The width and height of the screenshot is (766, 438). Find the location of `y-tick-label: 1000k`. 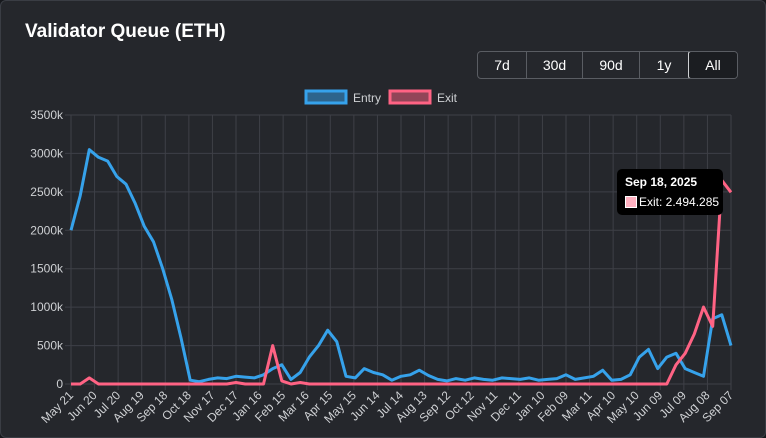

y-tick-label: 1000k is located at coordinates (47, 307).